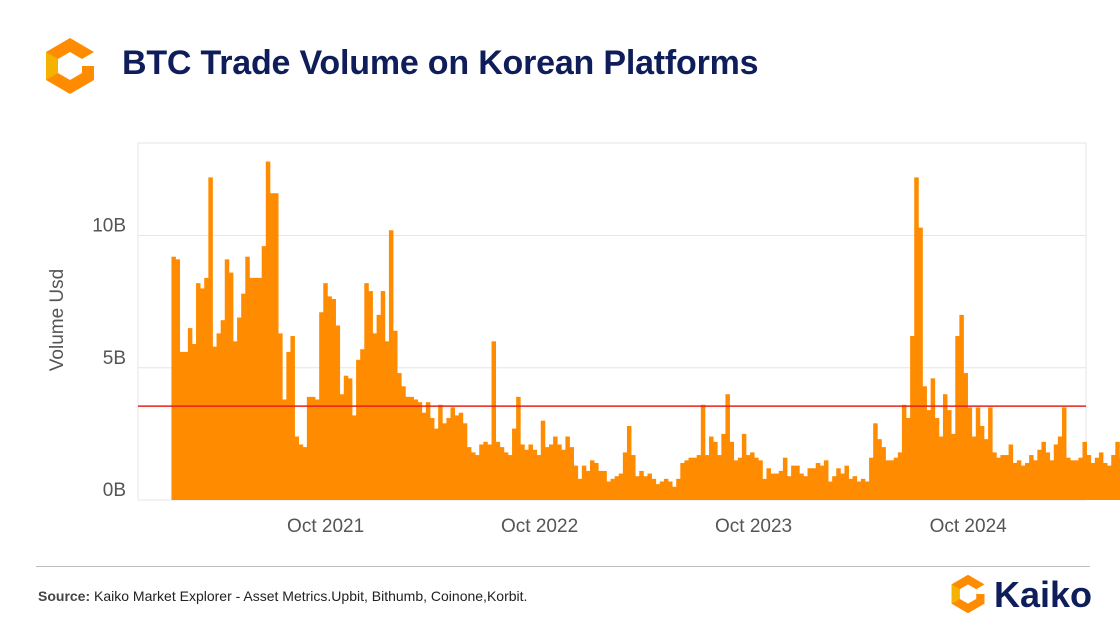  I want to click on x-tick-label: Oct 2022, so click(539, 526).